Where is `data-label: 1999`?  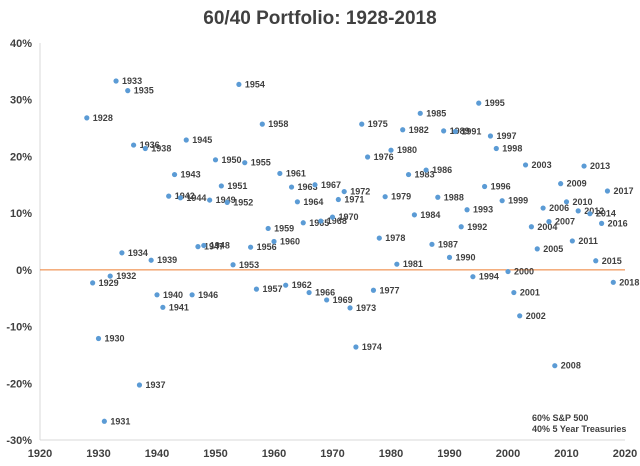
data-label: 1999 is located at coordinates (518, 201).